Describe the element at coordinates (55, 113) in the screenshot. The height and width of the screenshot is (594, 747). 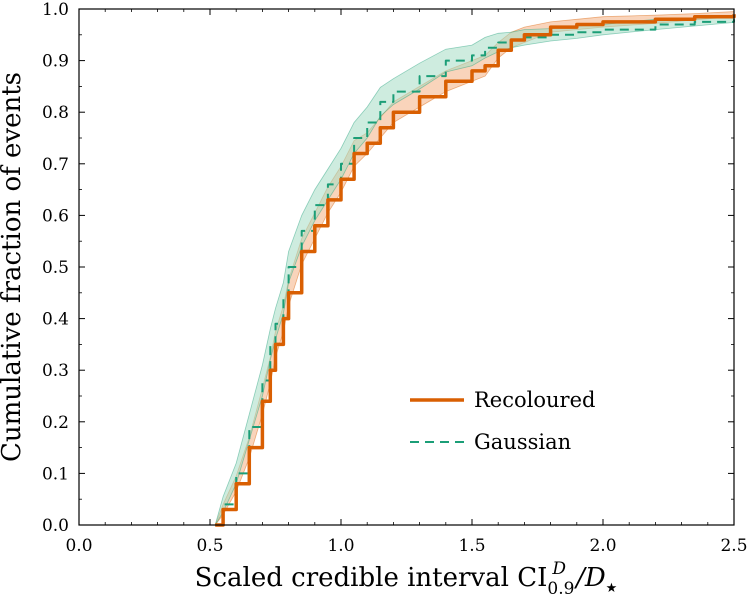
I see `y-tick-label: 0.8` at that location.